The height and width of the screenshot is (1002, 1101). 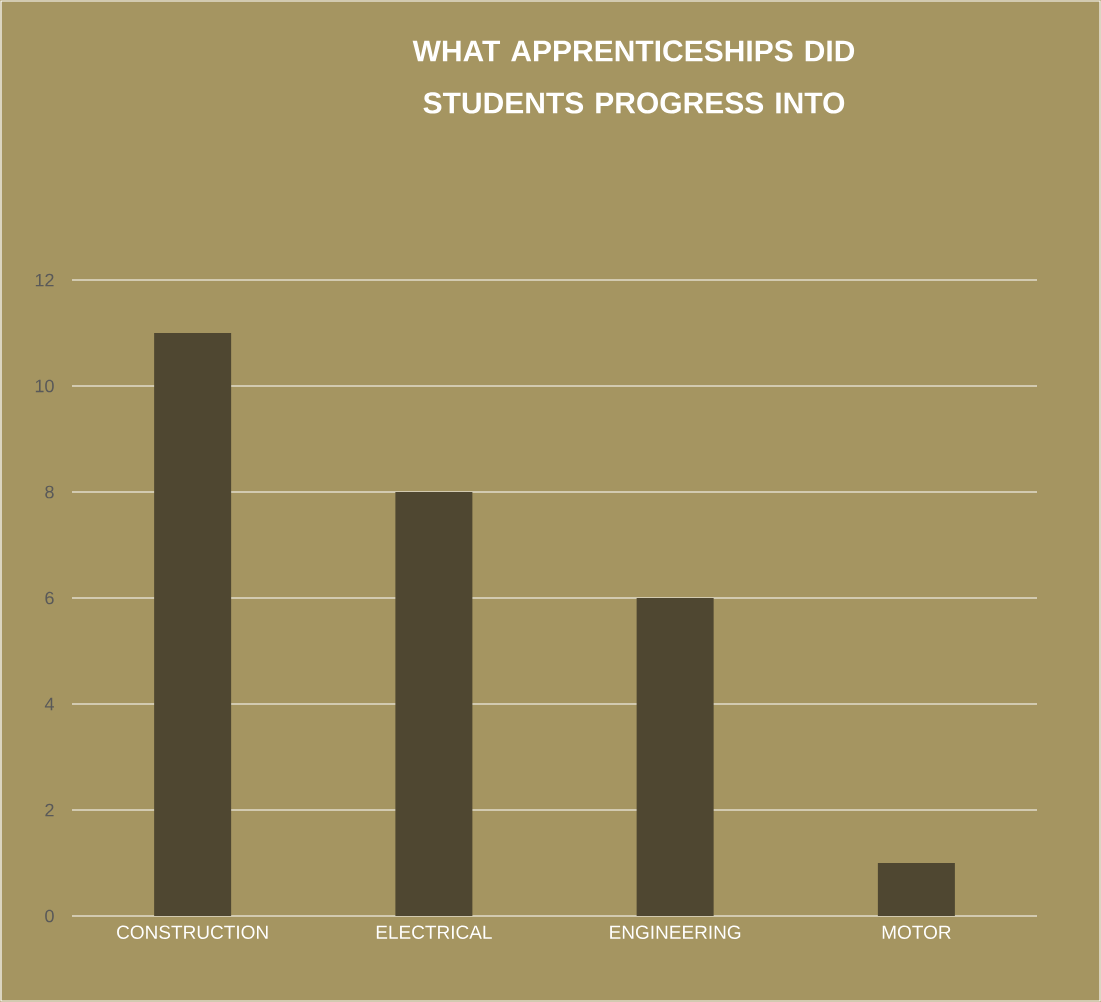 I want to click on y-tick-label: 0, so click(x=49, y=916).